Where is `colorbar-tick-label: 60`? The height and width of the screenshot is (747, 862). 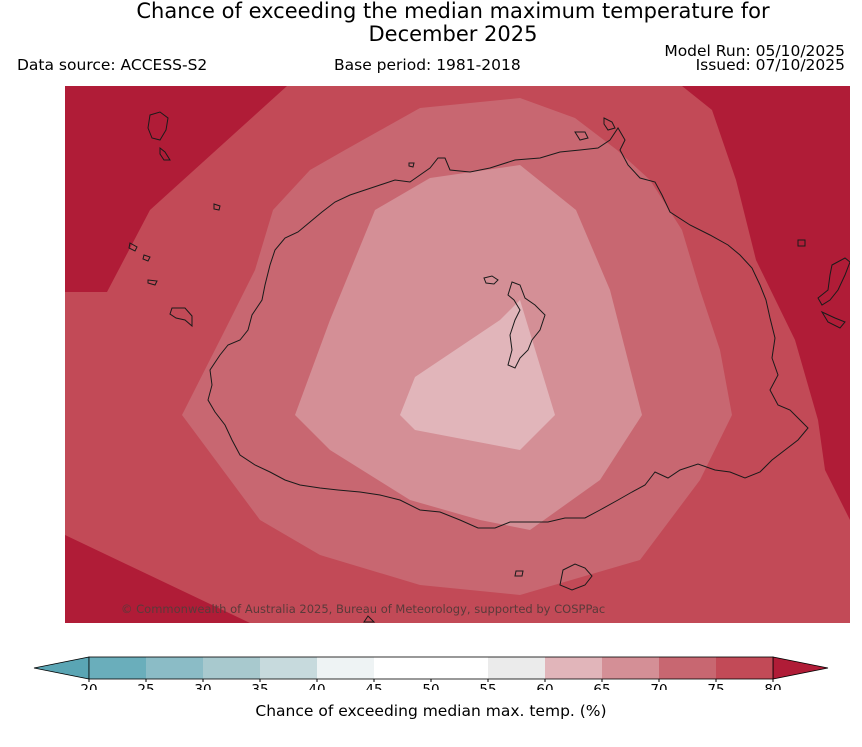 colorbar-tick-label: 60 is located at coordinates (544, 686).